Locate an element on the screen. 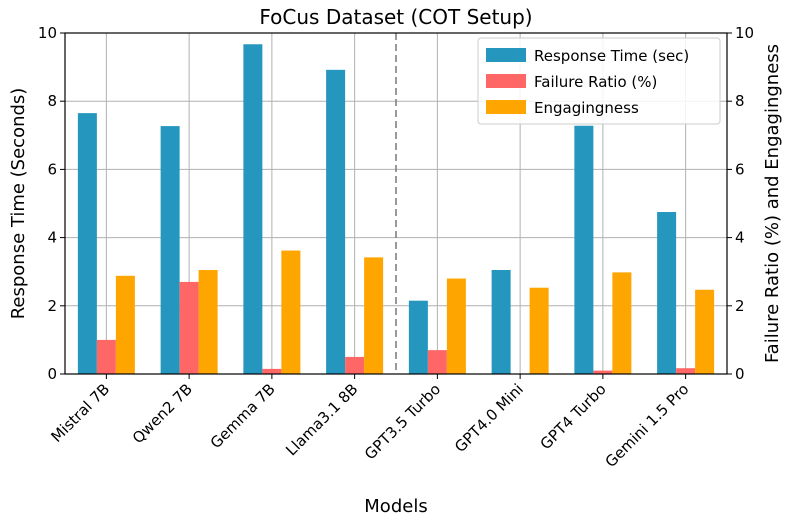  chart-title: FoCus Dataset (COT Setup) is located at coordinates (395, 17).